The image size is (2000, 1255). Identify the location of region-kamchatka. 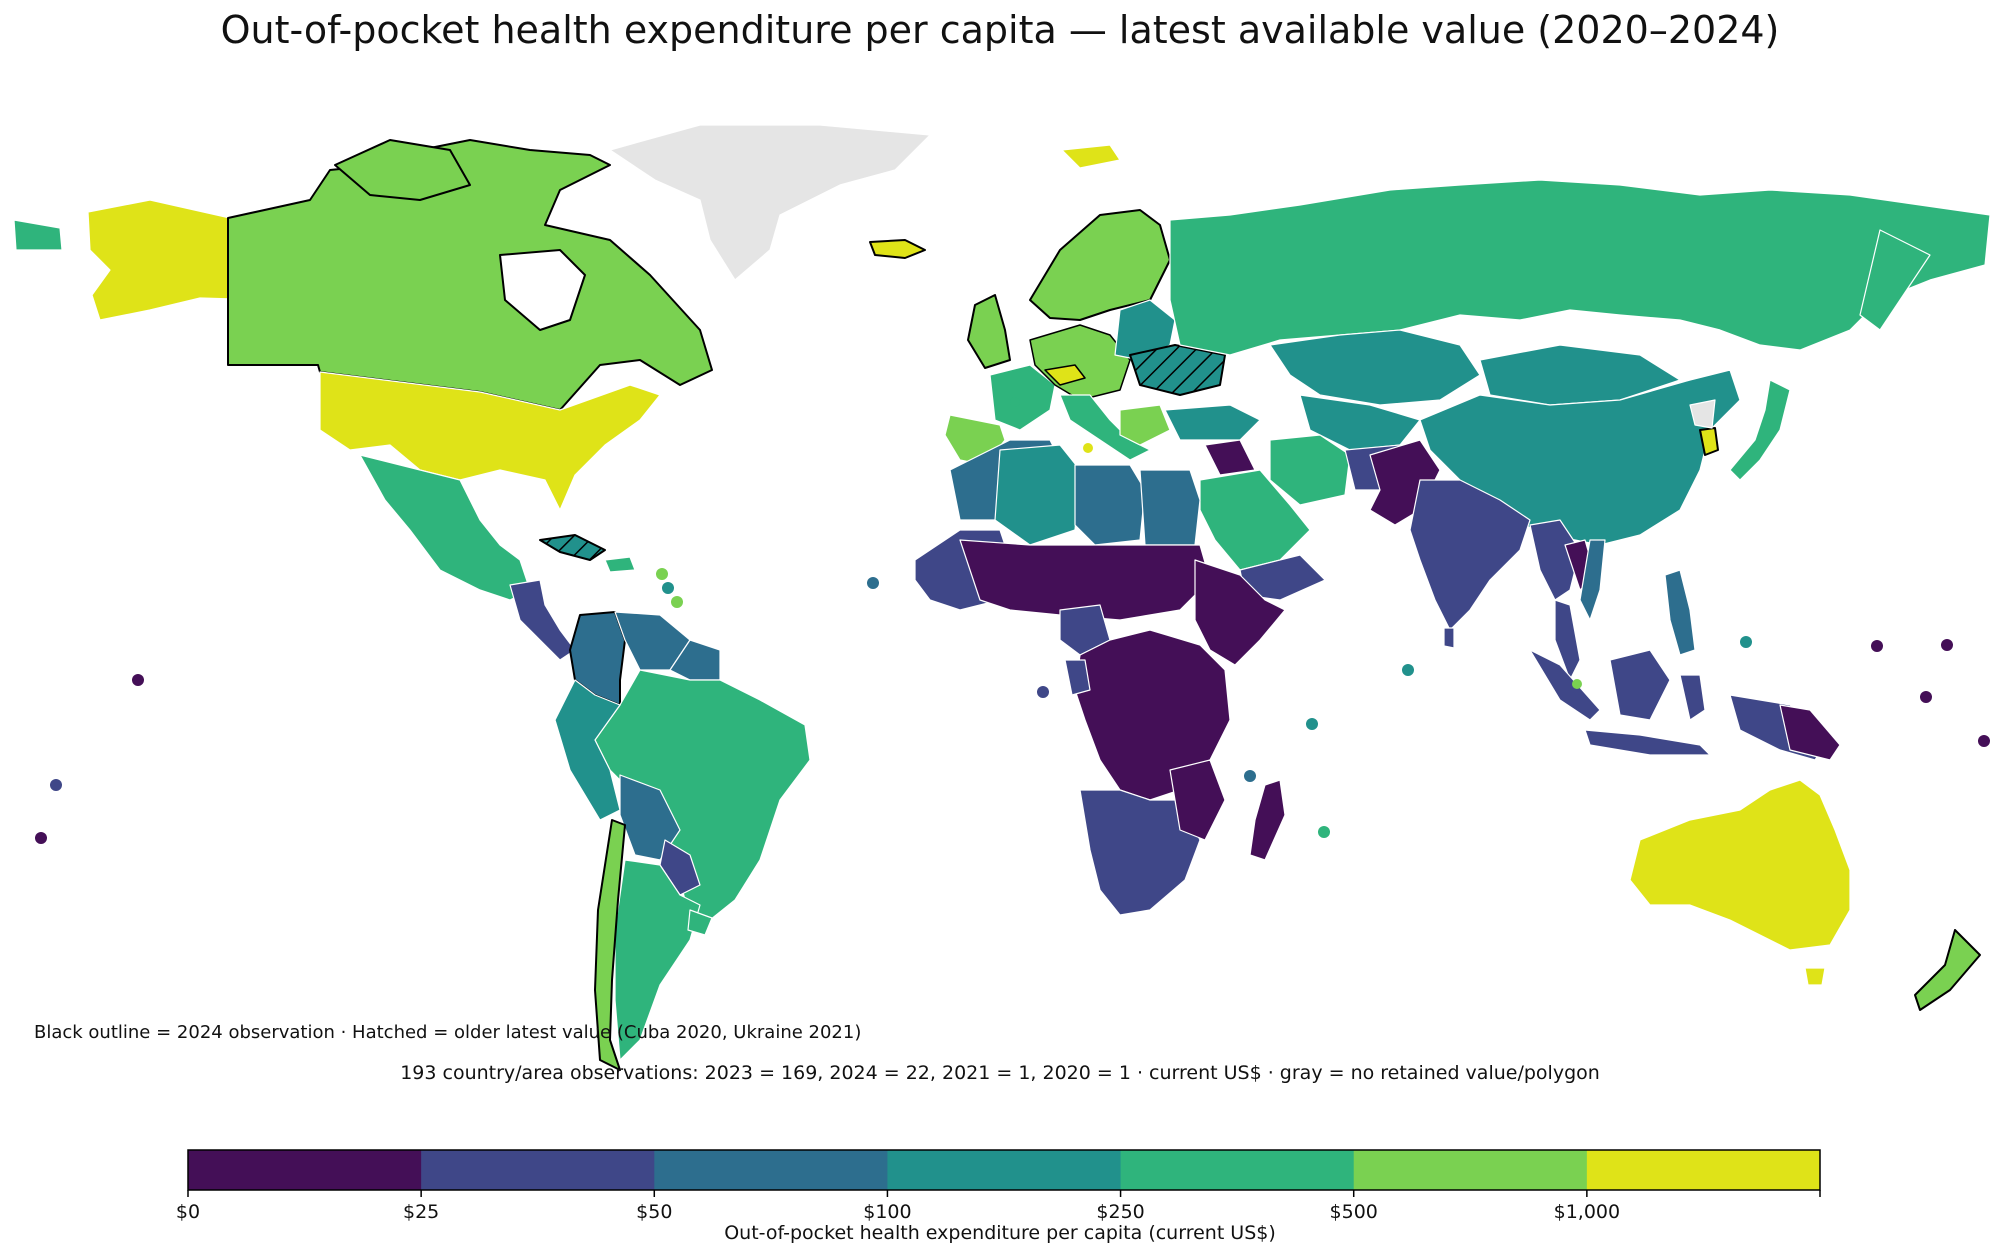
(1895, 280).